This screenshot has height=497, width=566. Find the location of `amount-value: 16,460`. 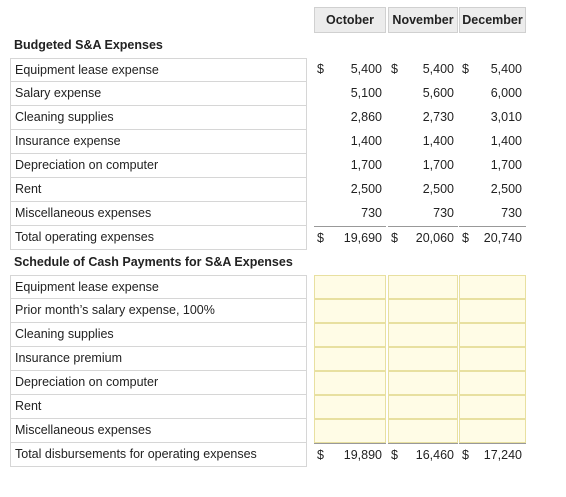

amount-value: 16,460 is located at coordinates (434, 455).